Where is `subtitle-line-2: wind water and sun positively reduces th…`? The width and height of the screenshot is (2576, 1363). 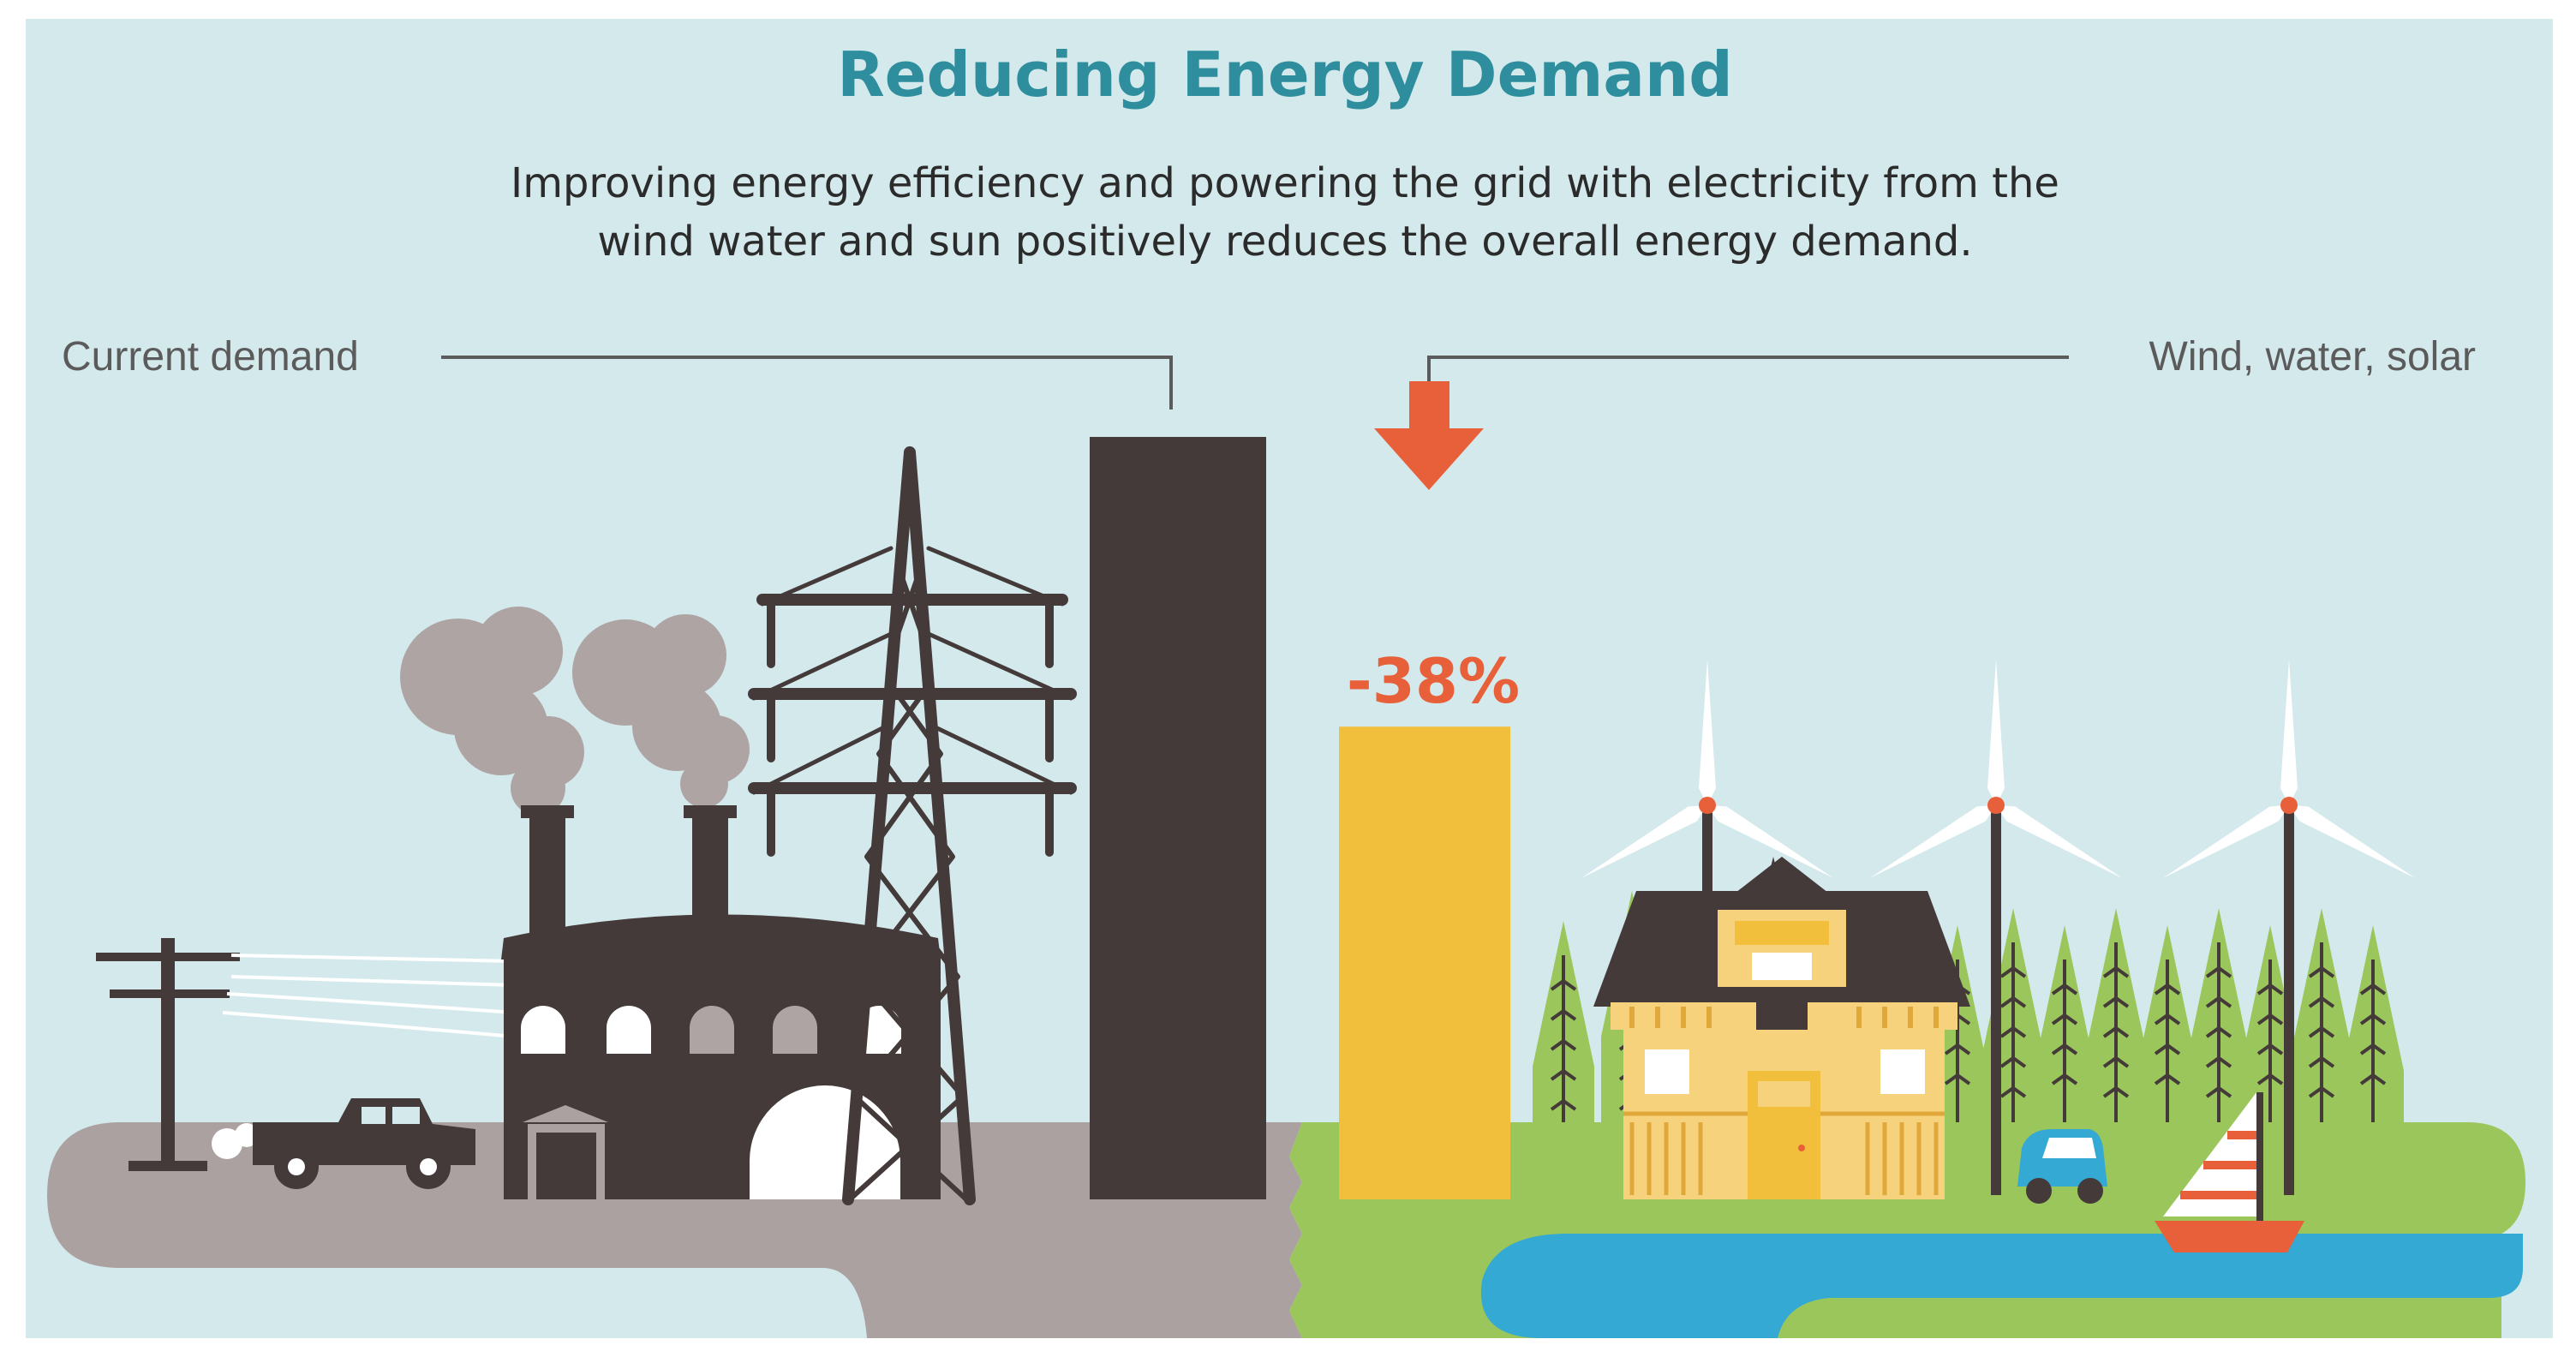 subtitle-line-2: wind water and sun positively reduces th… is located at coordinates (1285, 242).